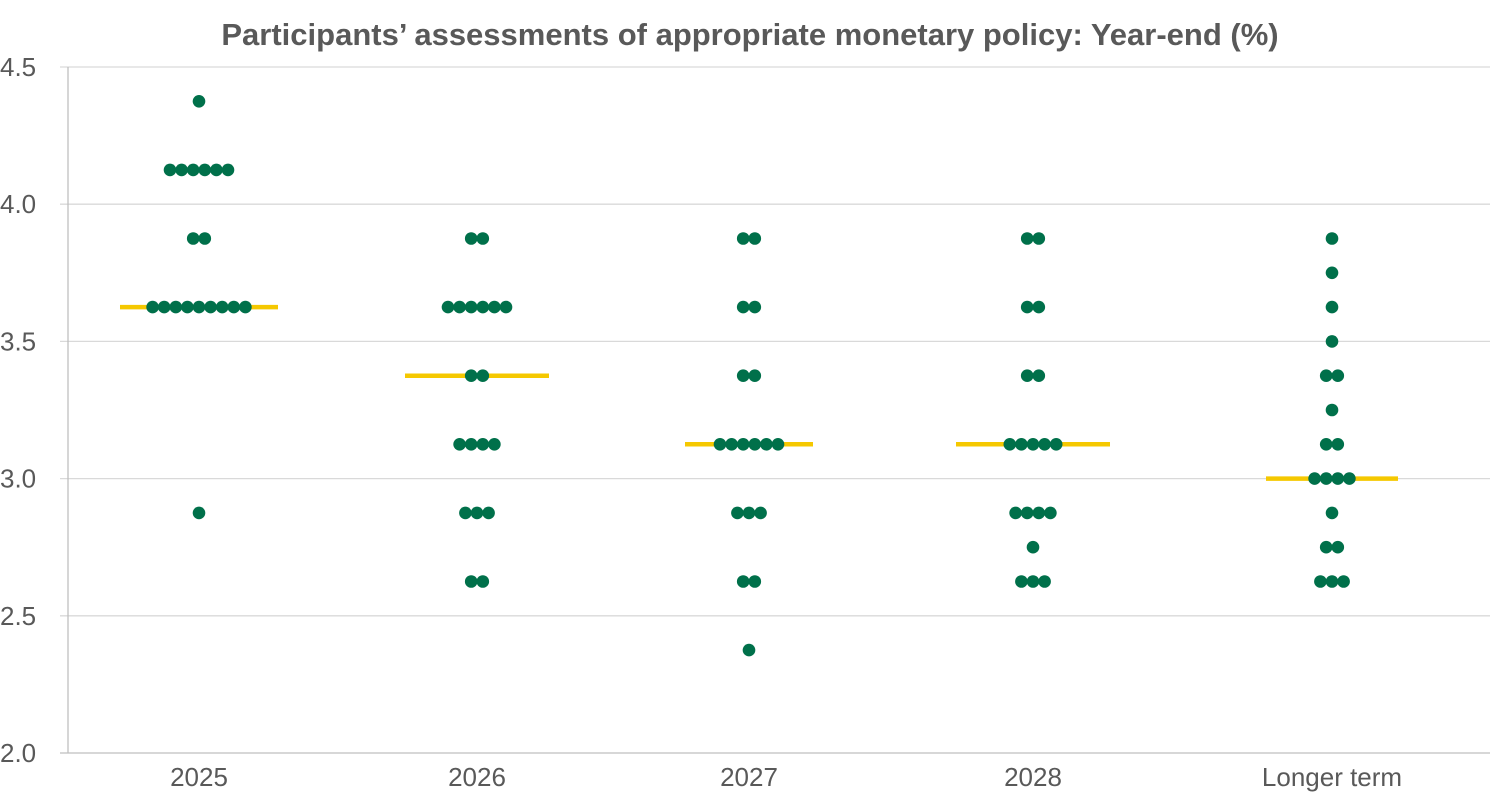 This screenshot has height=796, width=1500. Describe the element at coordinates (18, 479) in the screenshot. I see `y-tick-label: 3.0` at that location.